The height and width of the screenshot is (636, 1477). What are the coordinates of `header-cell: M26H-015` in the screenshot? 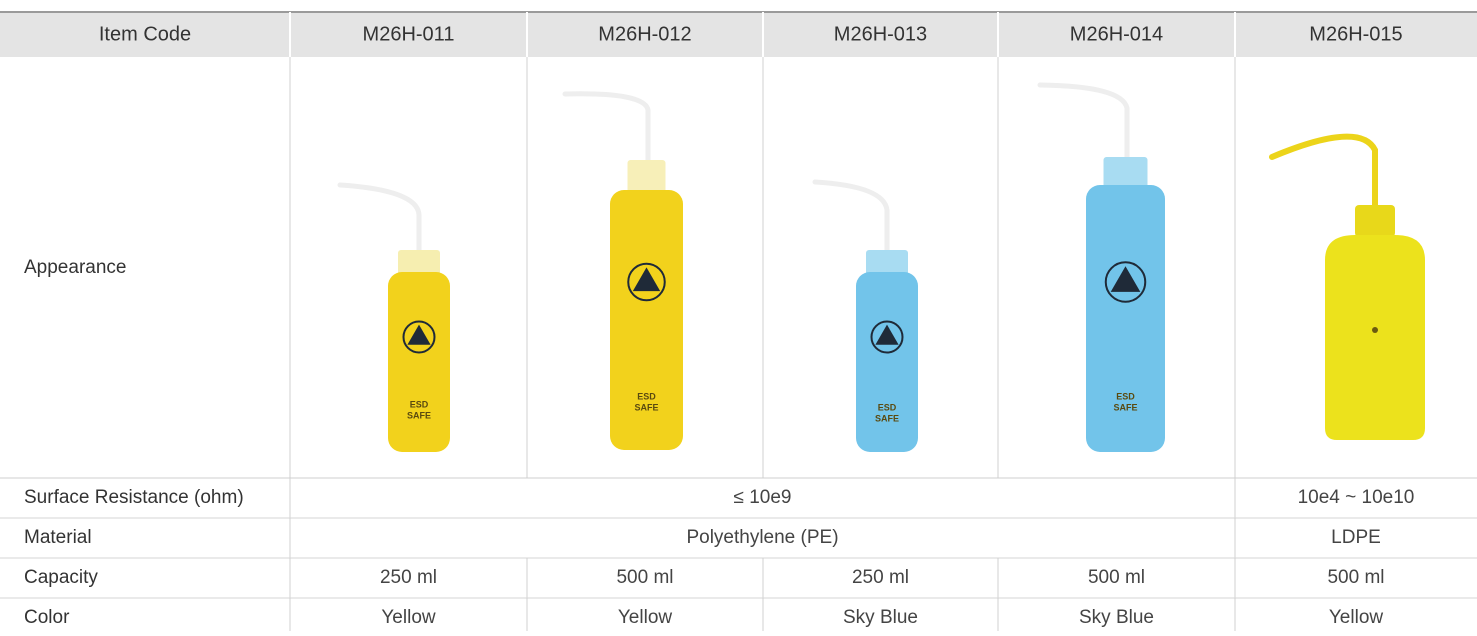 It's located at (1355, 34).